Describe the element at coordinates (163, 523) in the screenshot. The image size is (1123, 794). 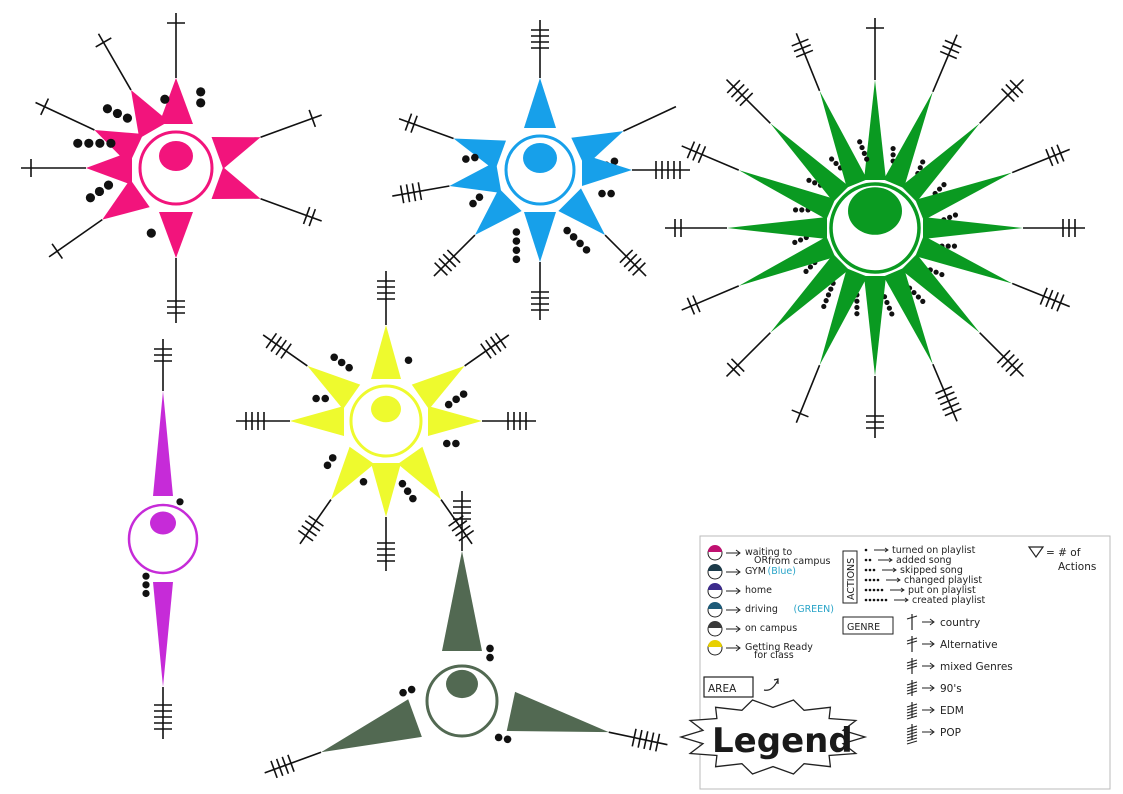
I see `area-eye-purple` at that location.